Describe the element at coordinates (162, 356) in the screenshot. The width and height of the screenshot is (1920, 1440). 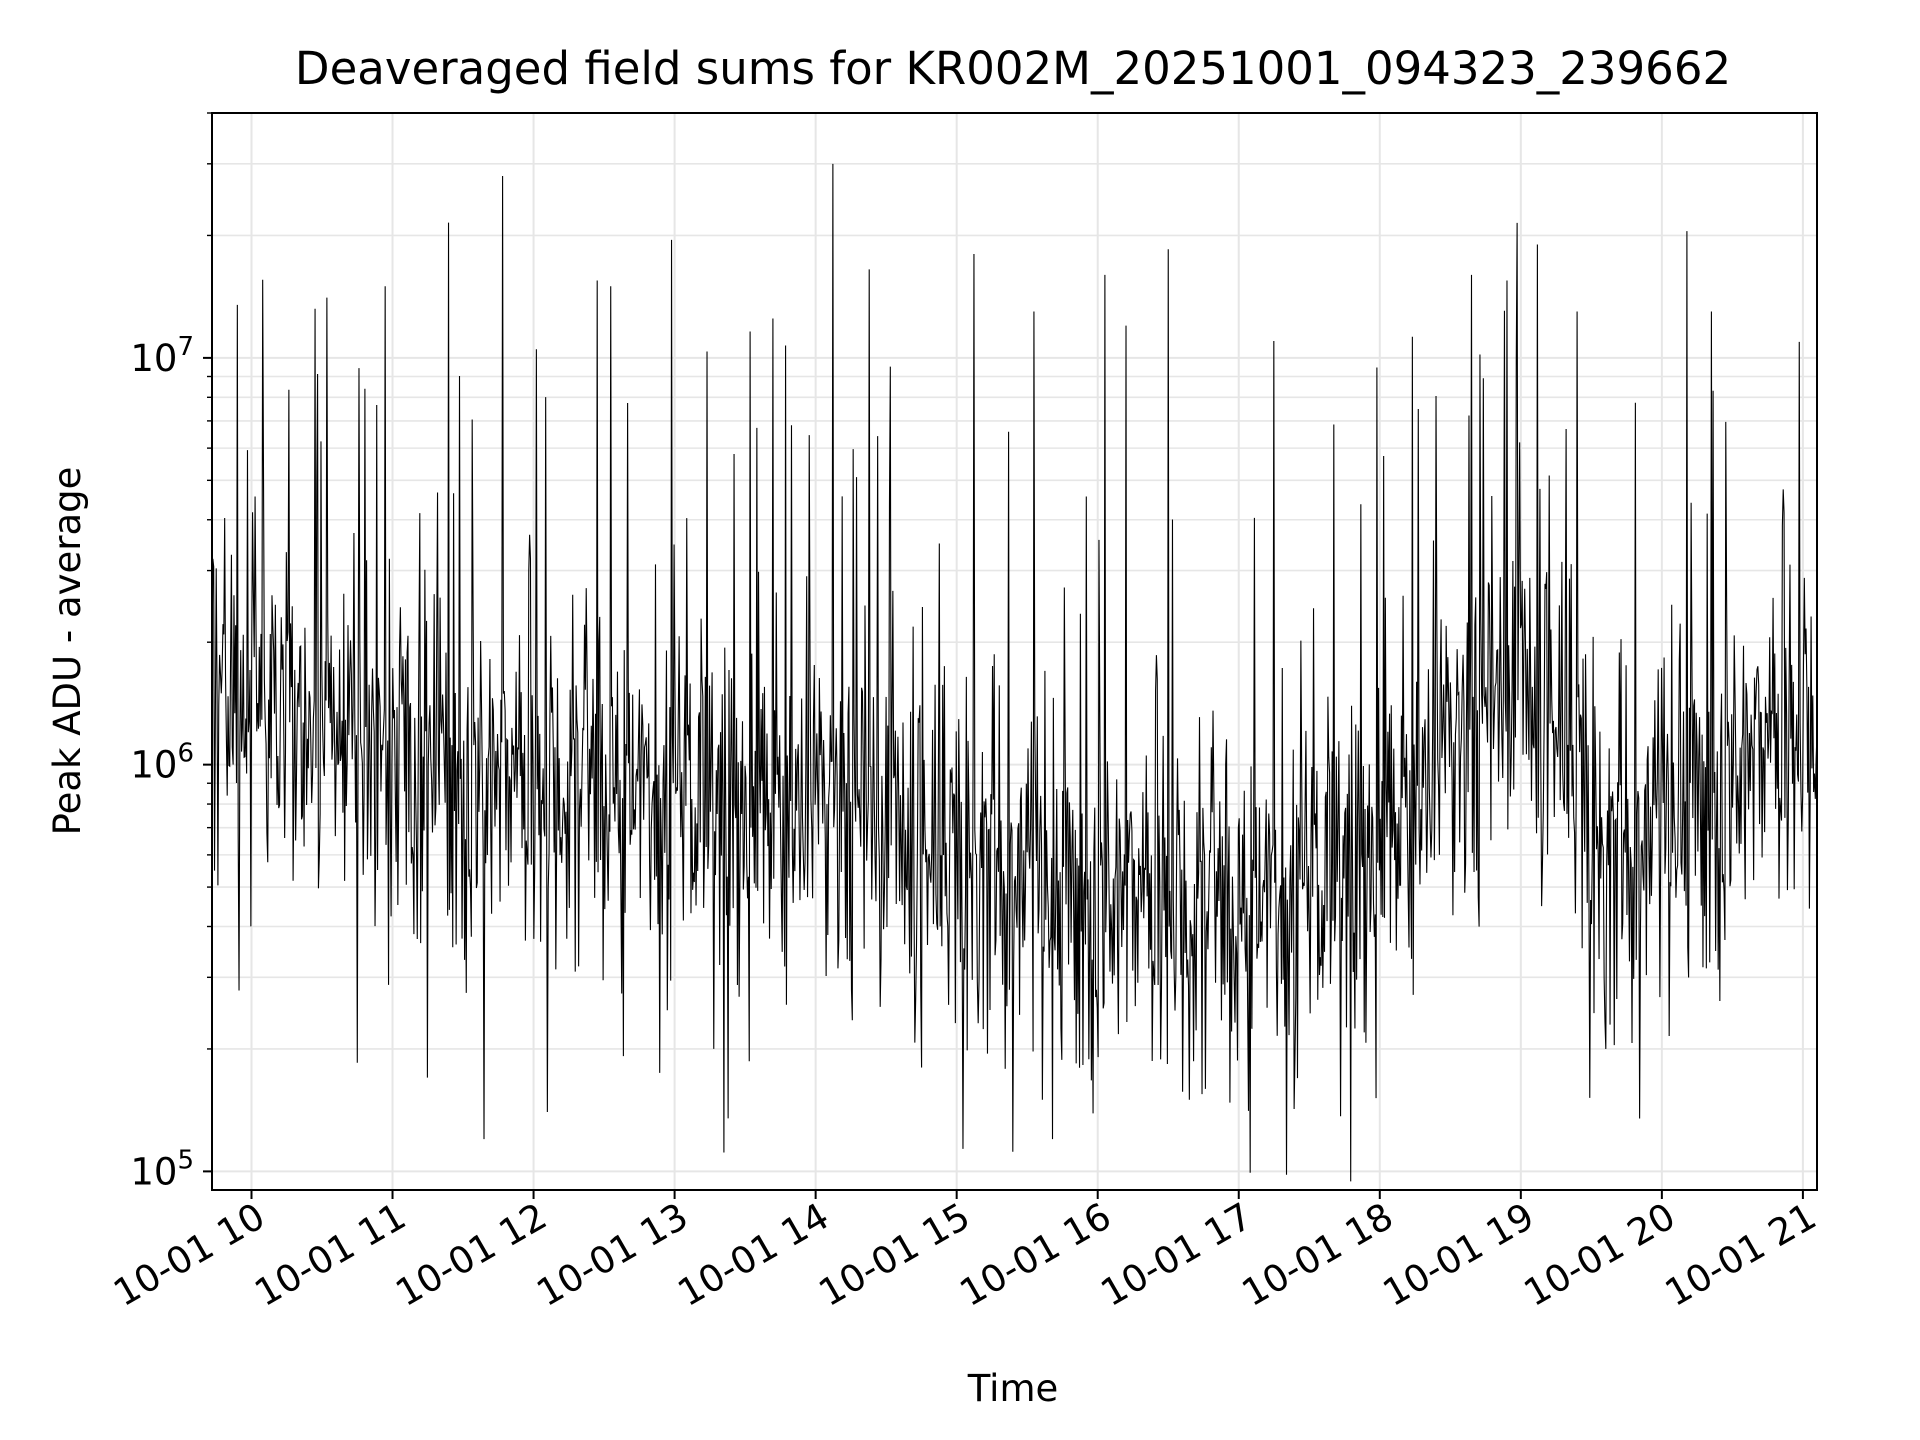
I see `y-tick-label: 107` at that location.